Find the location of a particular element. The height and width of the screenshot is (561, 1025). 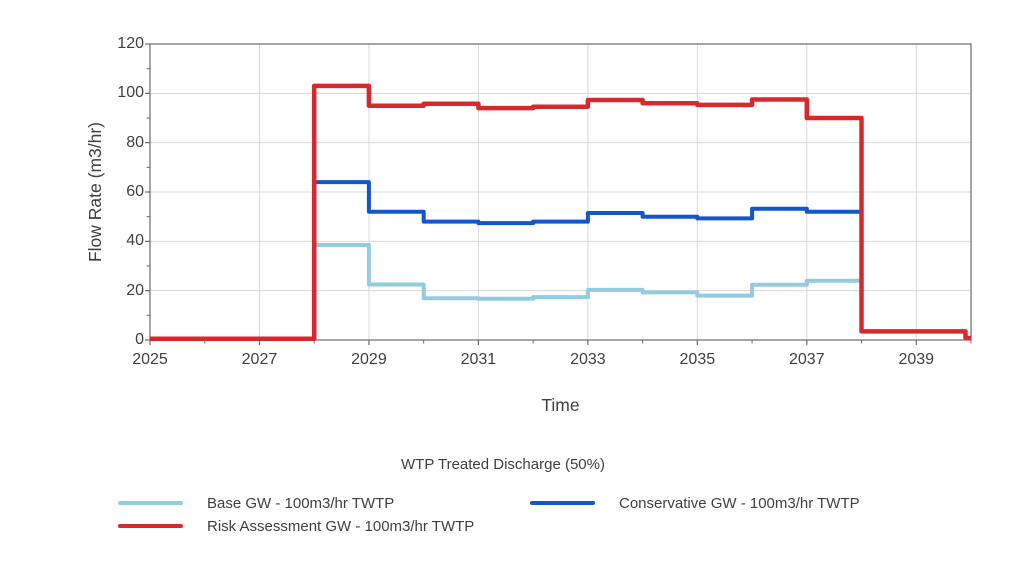

x-axis-tick-label: 2027 is located at coordinates (259, 359).